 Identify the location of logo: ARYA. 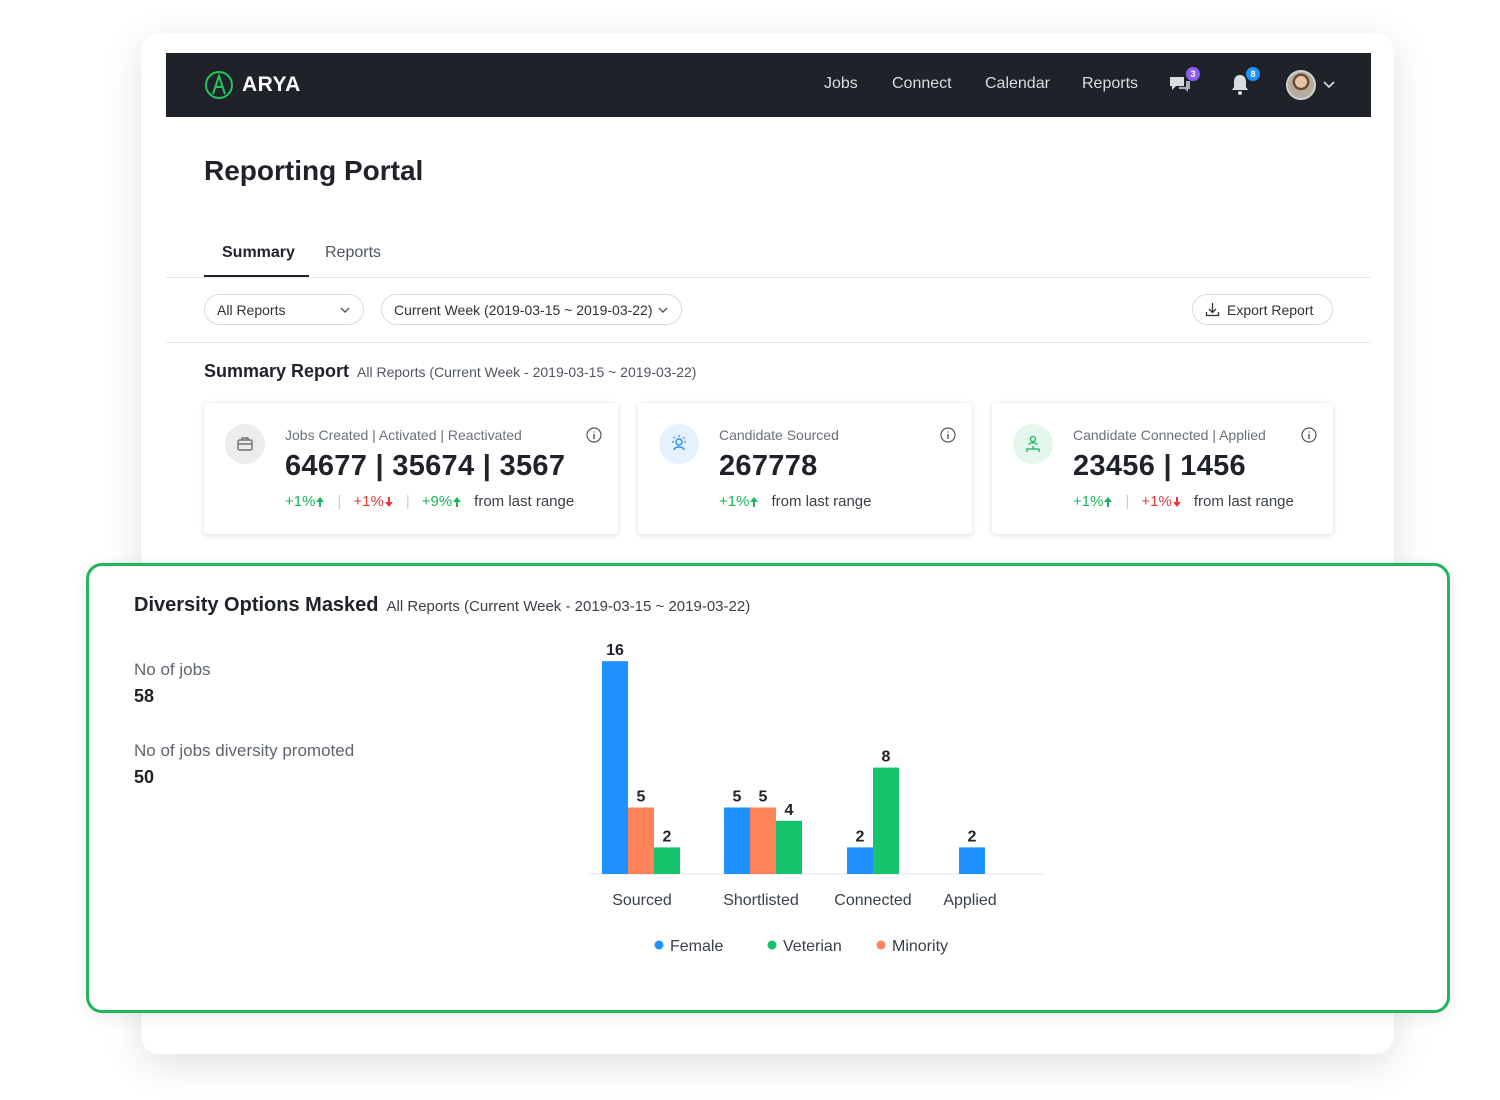
(252, 85).